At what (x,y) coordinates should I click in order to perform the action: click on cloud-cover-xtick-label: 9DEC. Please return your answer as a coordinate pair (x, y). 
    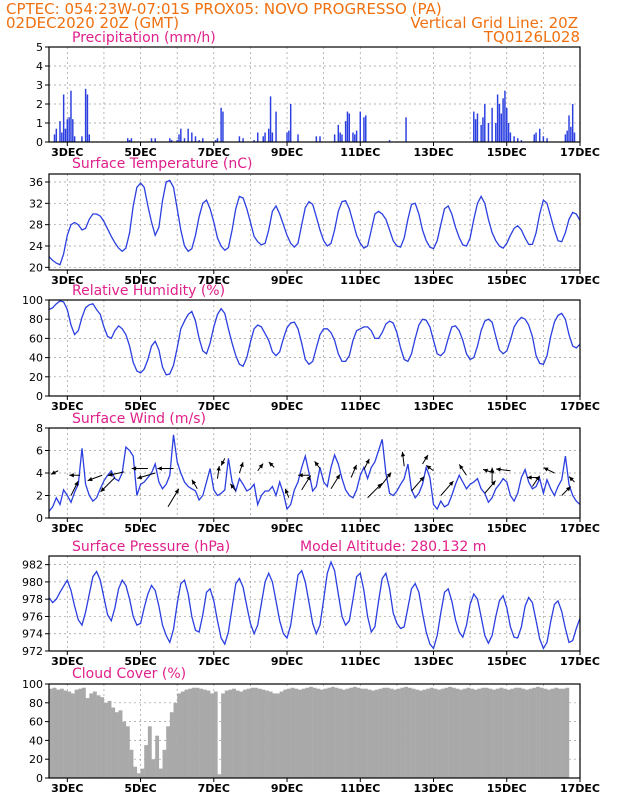
    Looking at the image, I should click on (287, 788).